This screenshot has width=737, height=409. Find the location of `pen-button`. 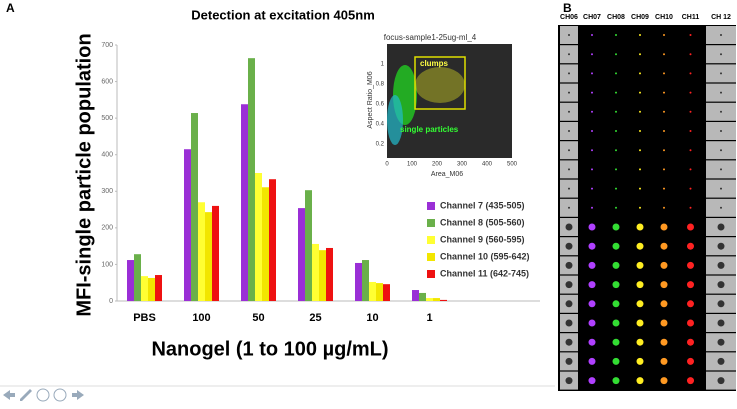

pen-button is located at coordinates (26, 395).